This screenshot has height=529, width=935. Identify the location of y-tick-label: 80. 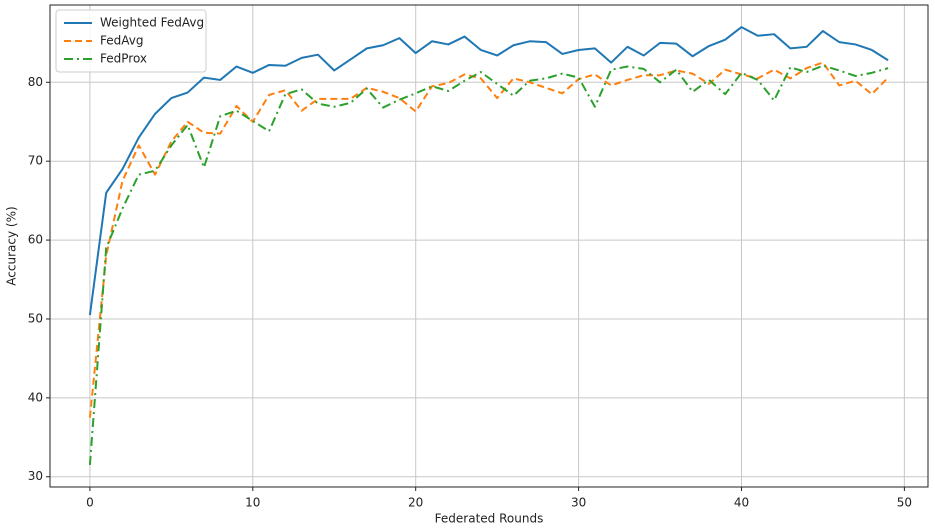
(35, 82).